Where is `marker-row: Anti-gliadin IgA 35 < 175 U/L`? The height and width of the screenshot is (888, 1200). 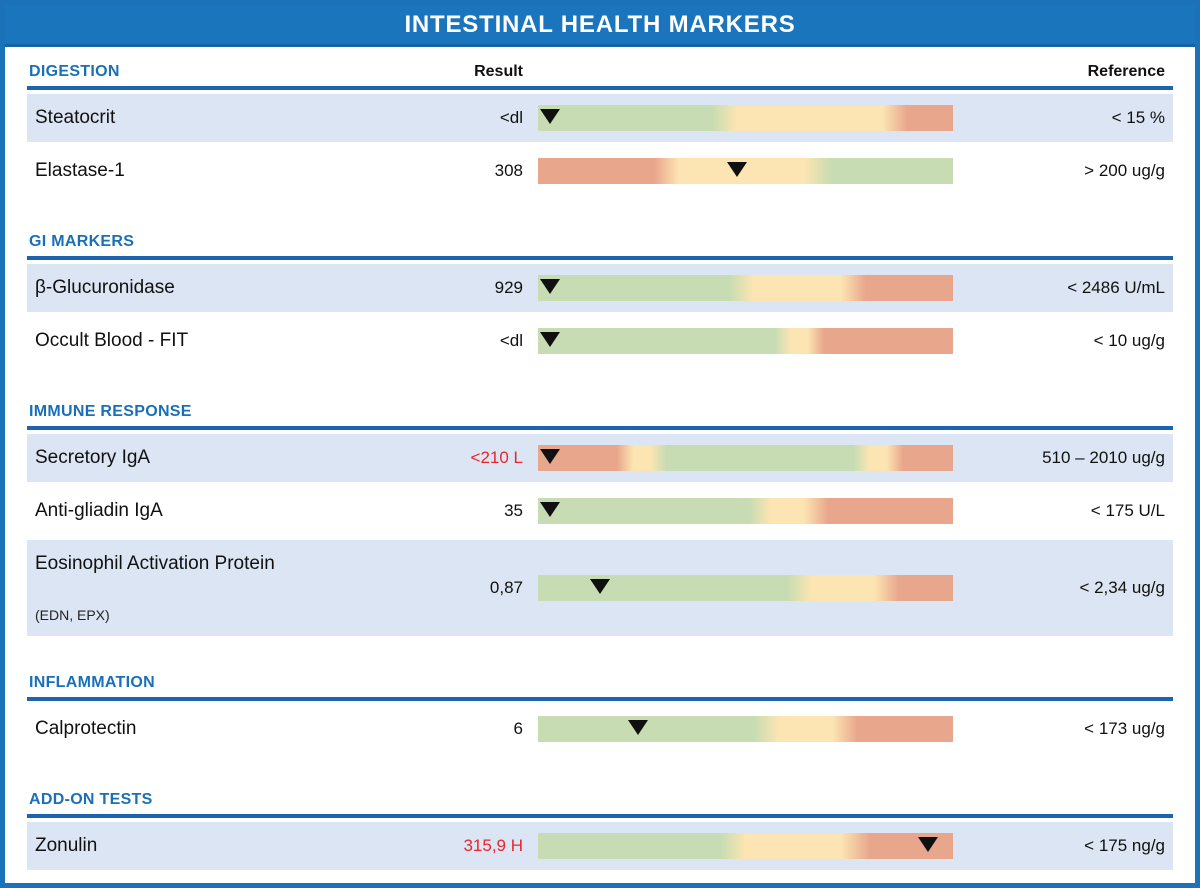 marker-row: Anti-gliadin IgA 35 < 175 U/L is located at coordinates (600, 511).